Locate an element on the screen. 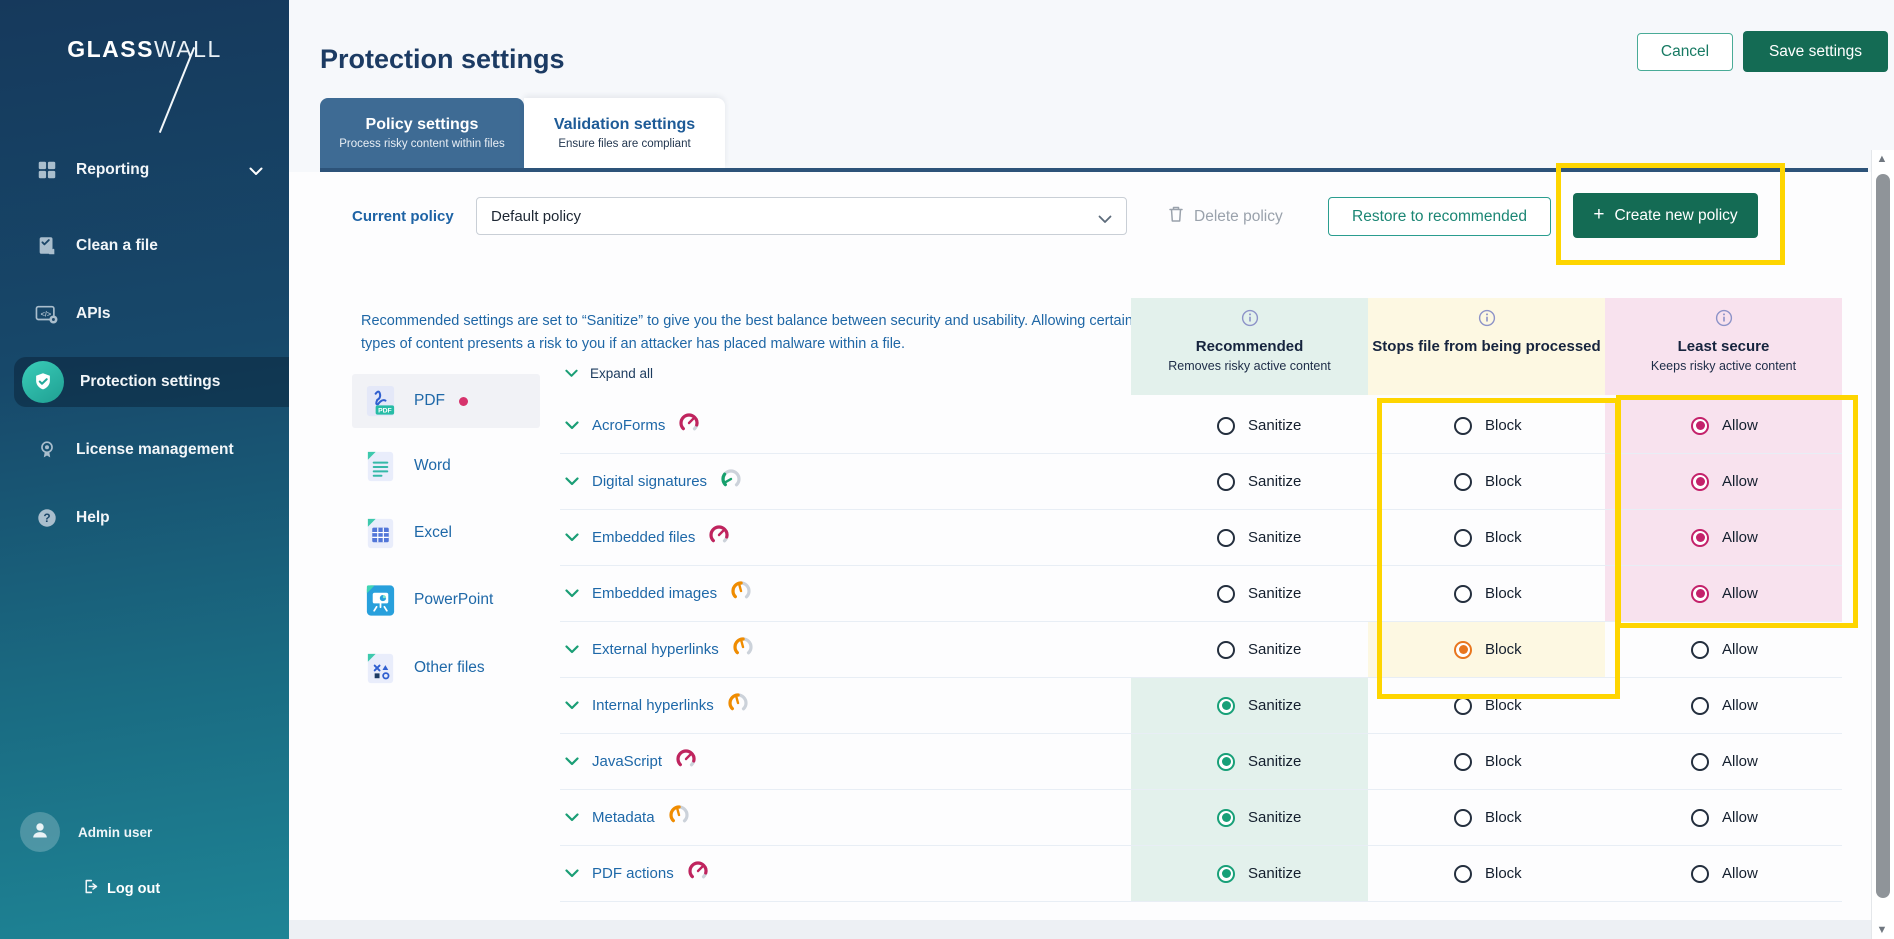 Image resolution: width=1894 pixels, height=939 pixels. file-type-other-files: Other files is located at coordinates (446, 668).